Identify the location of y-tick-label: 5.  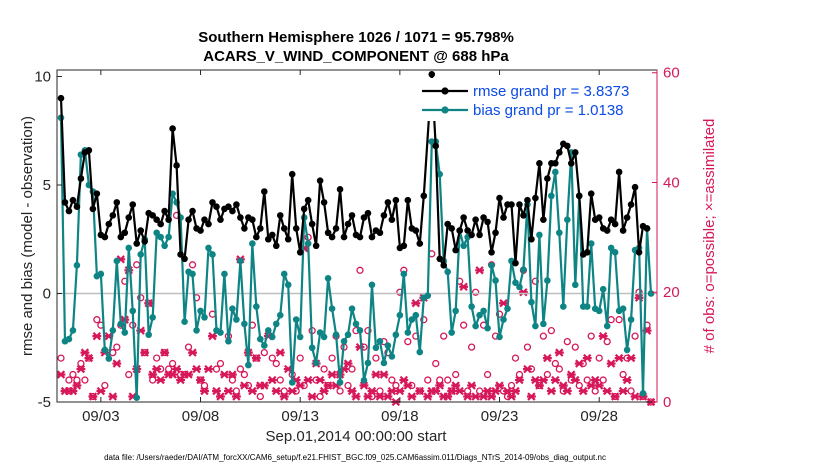
(47, 185).